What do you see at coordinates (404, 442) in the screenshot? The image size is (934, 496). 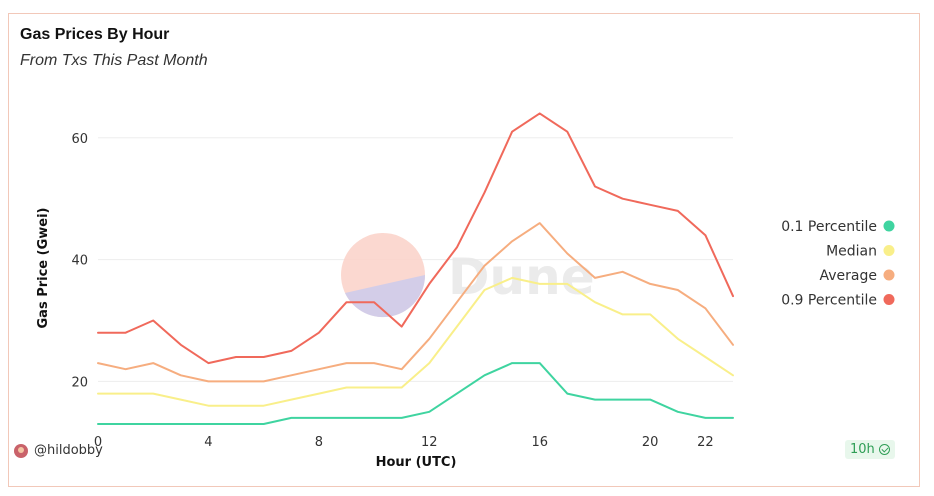 I see `x-tick-labels: 0 4 8 12 16 20 22` at bounding box center [404, 442].